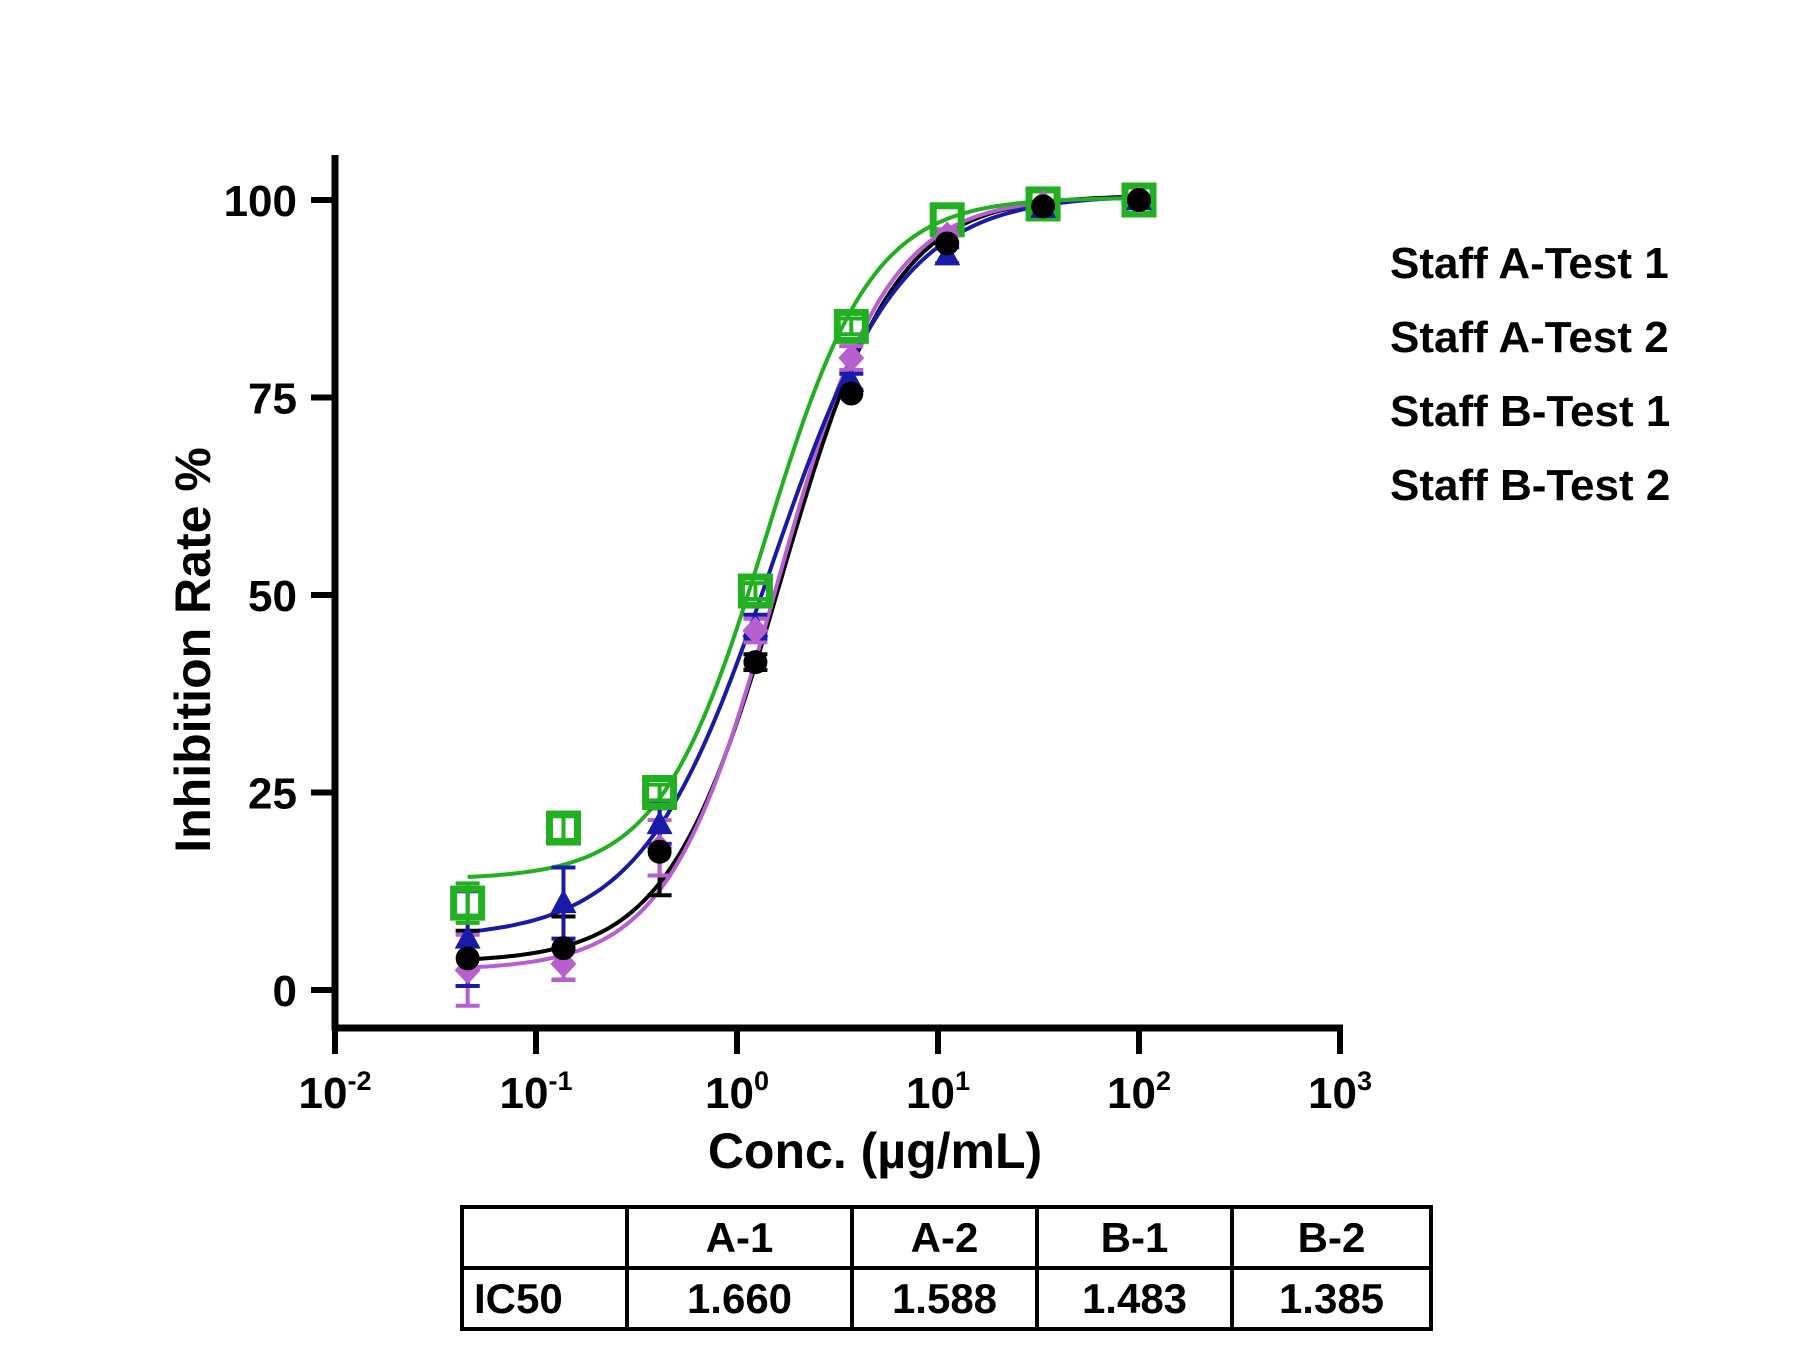 The width and height of the screenshot is (1800, 1350). I want to click on legend-item-a2: Staff A-Test 2, so click(1529, 337).